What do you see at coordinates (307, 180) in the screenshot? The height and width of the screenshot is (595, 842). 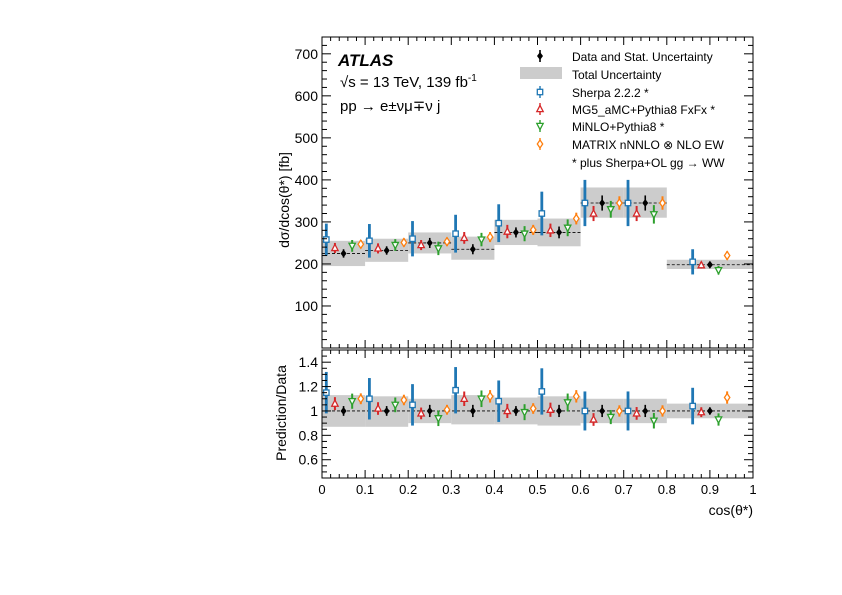 I see `y-tick-label-main: 400` at bounding box center [307, 180].